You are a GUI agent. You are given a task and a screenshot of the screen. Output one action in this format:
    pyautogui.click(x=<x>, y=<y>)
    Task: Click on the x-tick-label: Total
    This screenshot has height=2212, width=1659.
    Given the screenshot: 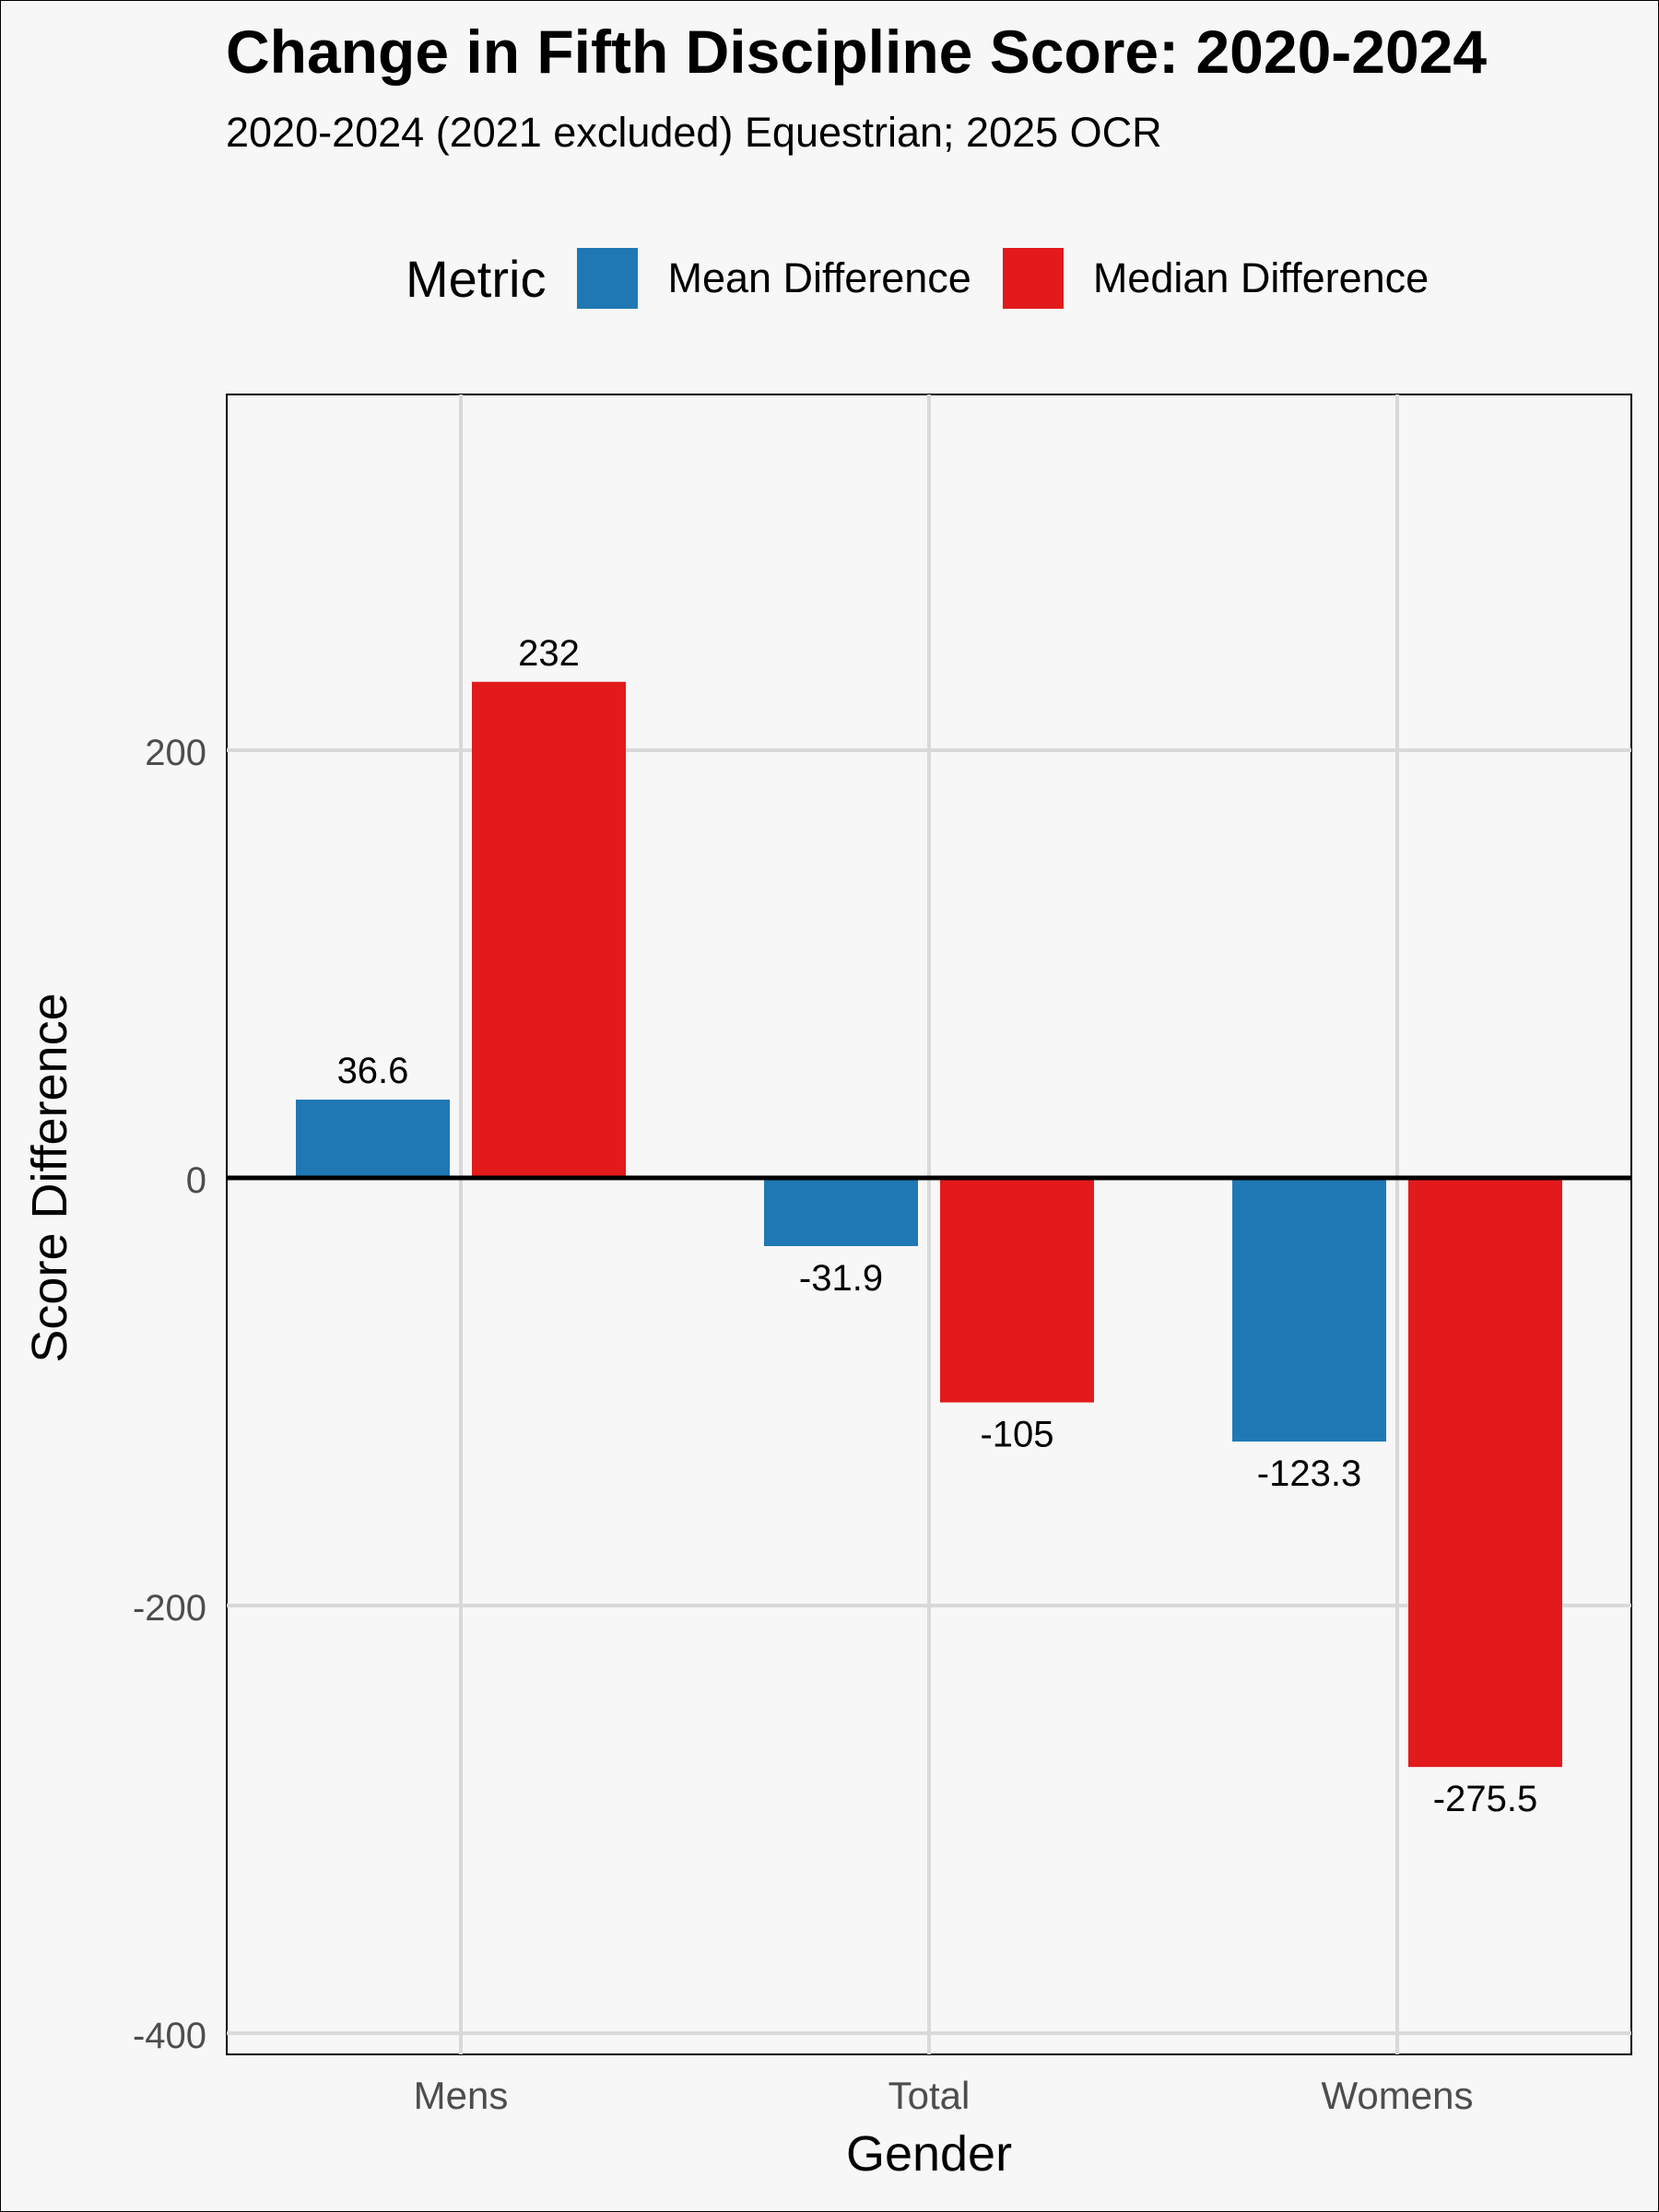 What is the action you would take?
    pyautogui.click(x=929, y=2095)
    